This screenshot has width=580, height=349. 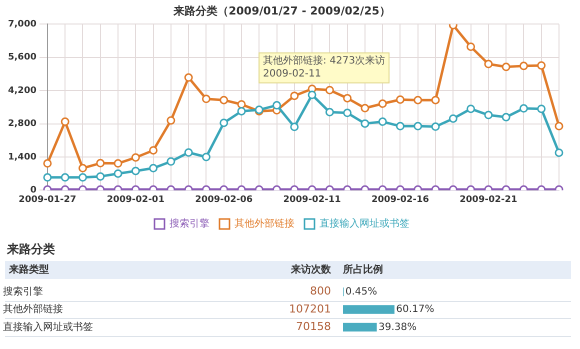 I want to click on y-tick-label: 0, so click(x=33, y=191).